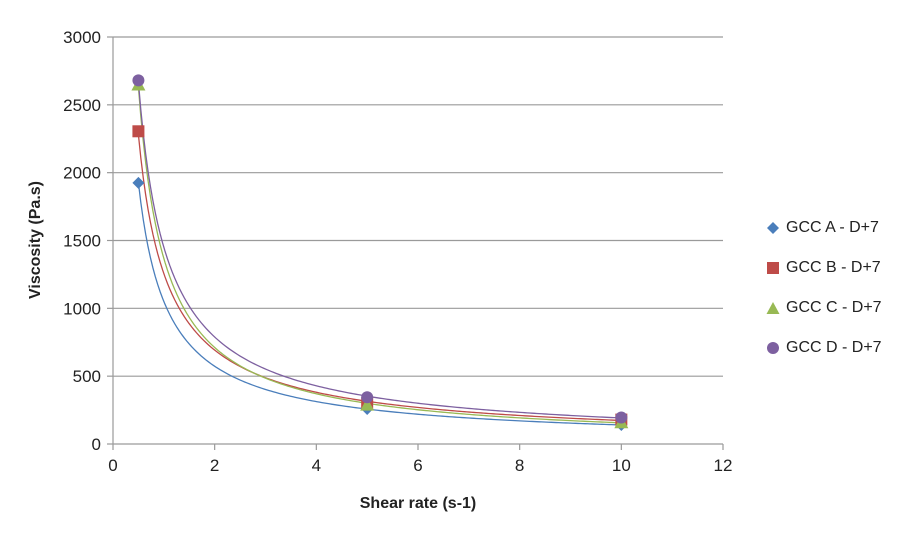 The height and width of the screenshot is (550, 900). Describe the element at coordinates (35, 240) in the screenshot. I see `y-axis-title: Viscosity (Pa.s)` at that location.